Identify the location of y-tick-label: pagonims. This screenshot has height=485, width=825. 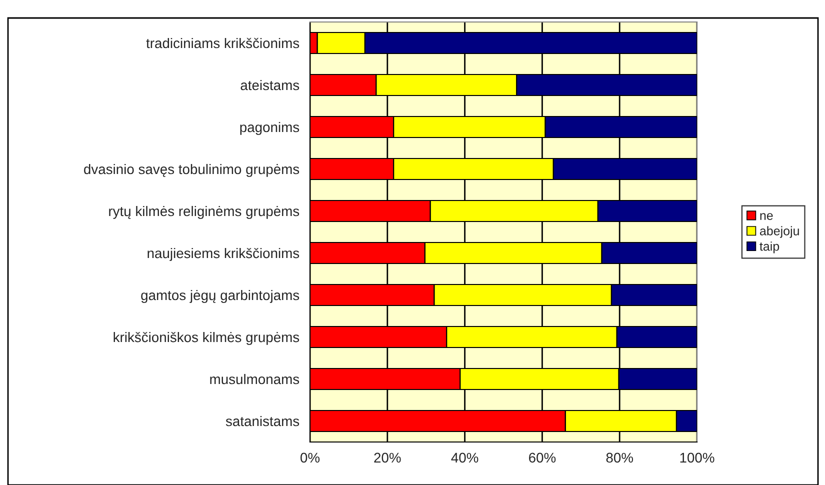
(270, 128).